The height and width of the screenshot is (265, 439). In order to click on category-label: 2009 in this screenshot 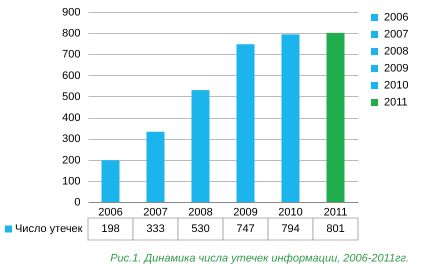, I will do `click(396, 68)`.